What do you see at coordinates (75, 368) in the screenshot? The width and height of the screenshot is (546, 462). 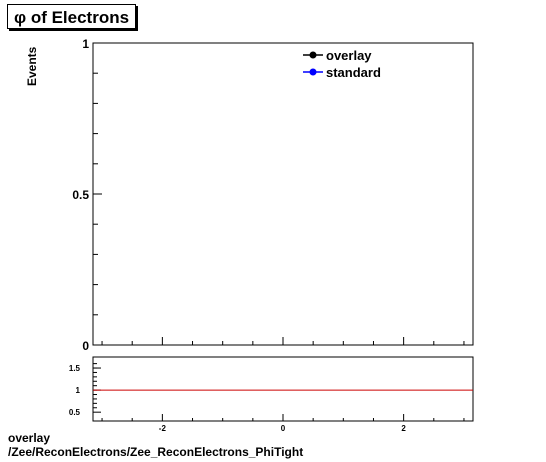 I see `ratio-y-tick-label: 1.5` at bounding box center [75, 368].